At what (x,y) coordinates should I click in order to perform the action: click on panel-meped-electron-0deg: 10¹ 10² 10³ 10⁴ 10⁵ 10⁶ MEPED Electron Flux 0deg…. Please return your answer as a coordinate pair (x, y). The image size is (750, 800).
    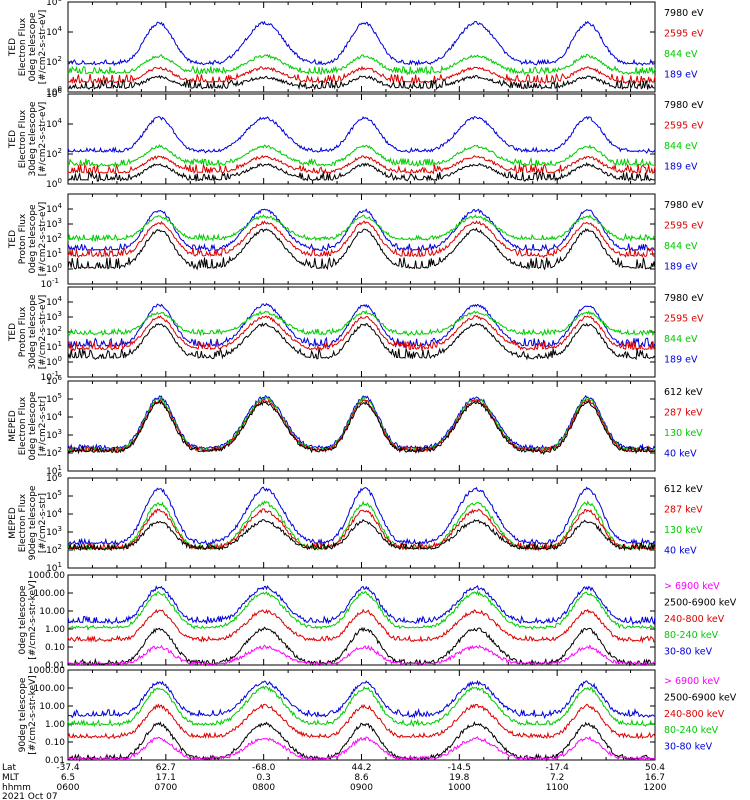
    Looking at the image, I should click on (355, 425).